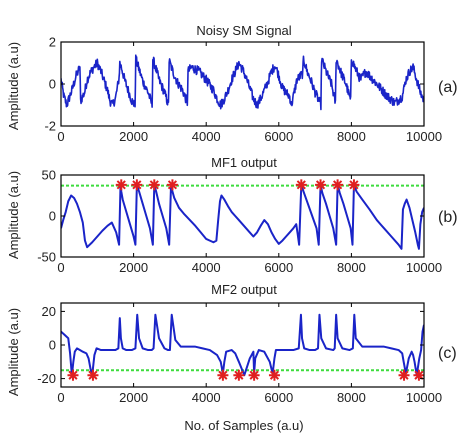  I want to click on panel-a-title: Noisy SM Signal, so click(243, 30).